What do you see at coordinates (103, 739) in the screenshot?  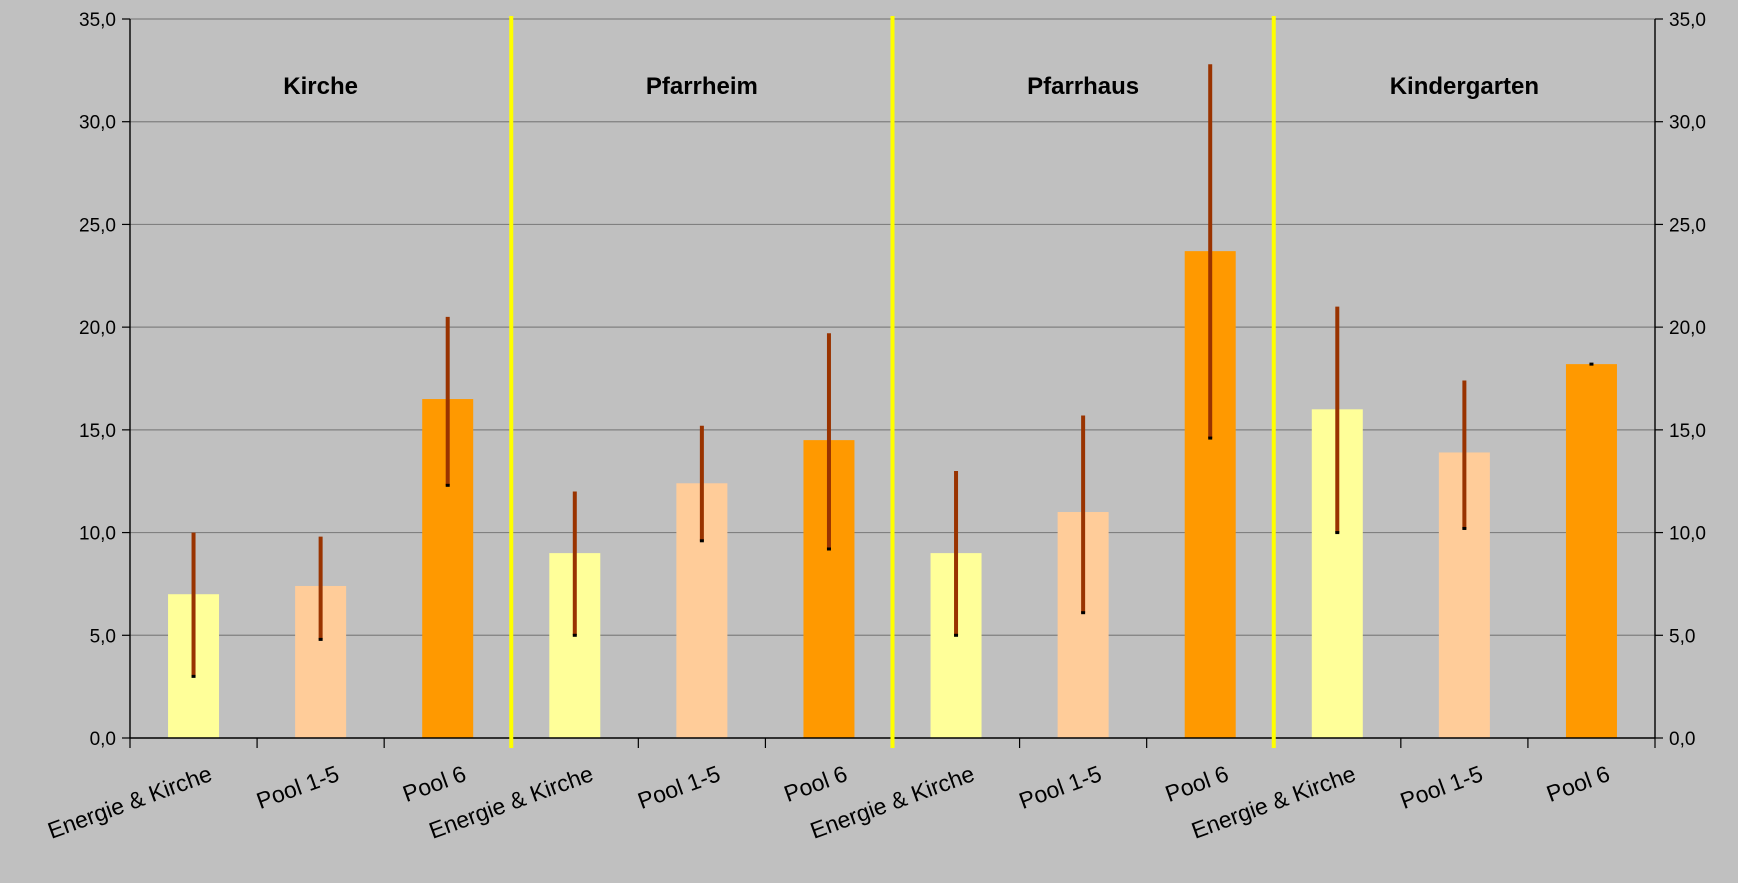 I see `y-tick-label-left: 0,0` at bounding box center [103, 739].